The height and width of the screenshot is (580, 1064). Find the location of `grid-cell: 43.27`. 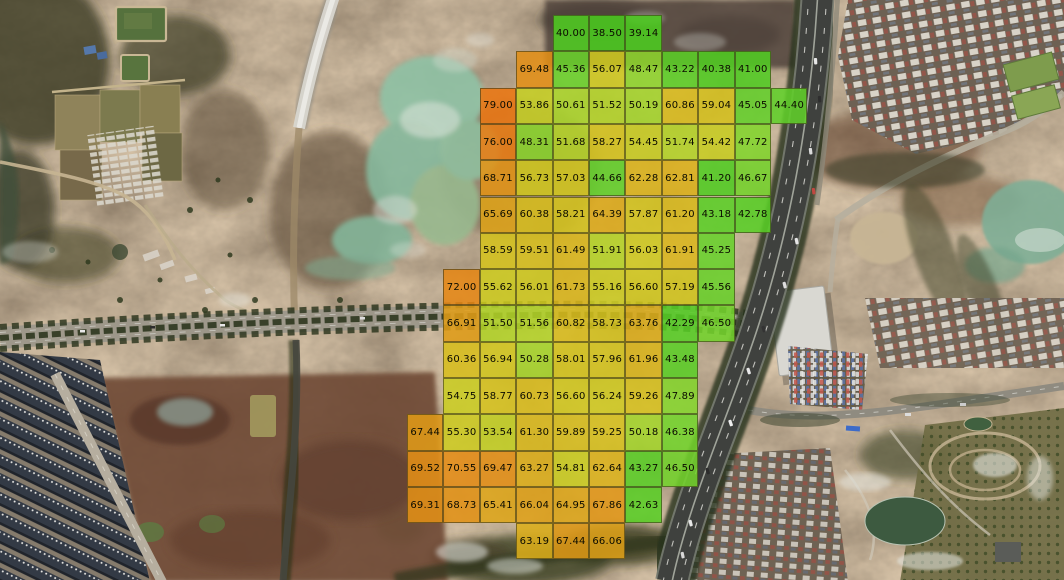

grid-cell: 43.27 is located at coordinates (643, 468).